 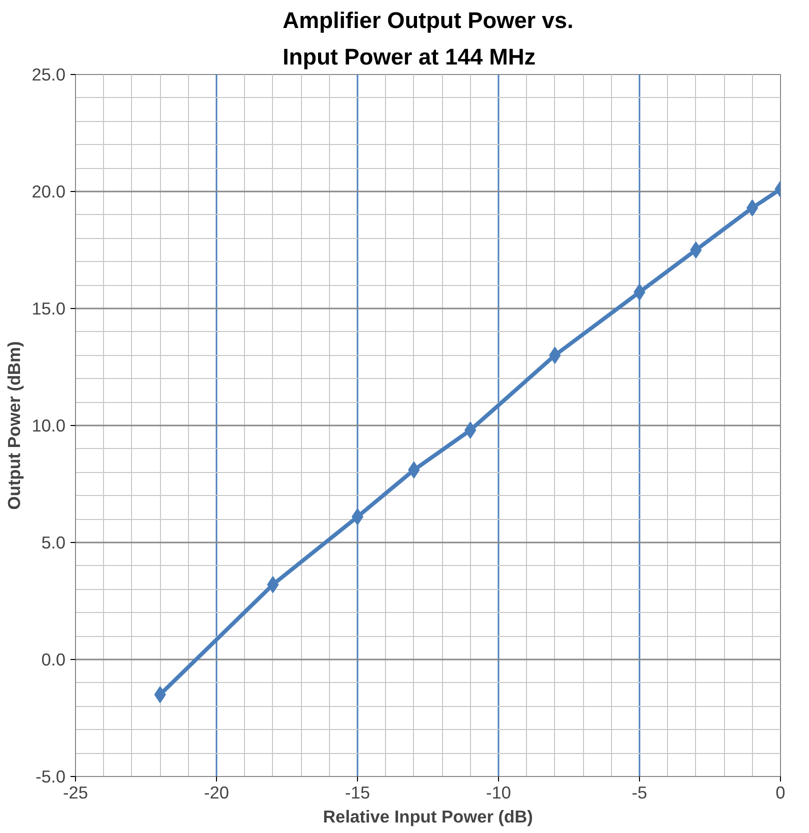 What do you see at coordinates (499, 792) in the screenshot?
I see `x-tick-label: -10` at bounding box center [499, 792].